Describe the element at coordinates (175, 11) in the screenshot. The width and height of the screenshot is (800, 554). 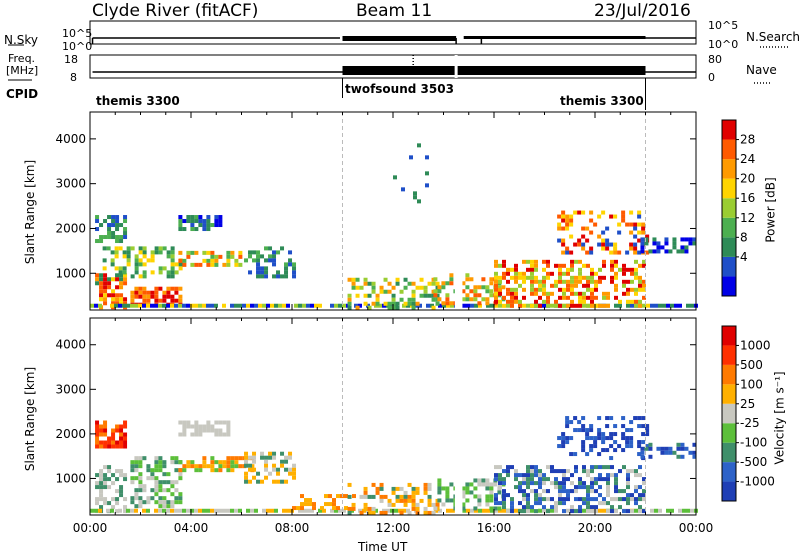
I see `station-title: Clyde River (fitACF)` at that location.